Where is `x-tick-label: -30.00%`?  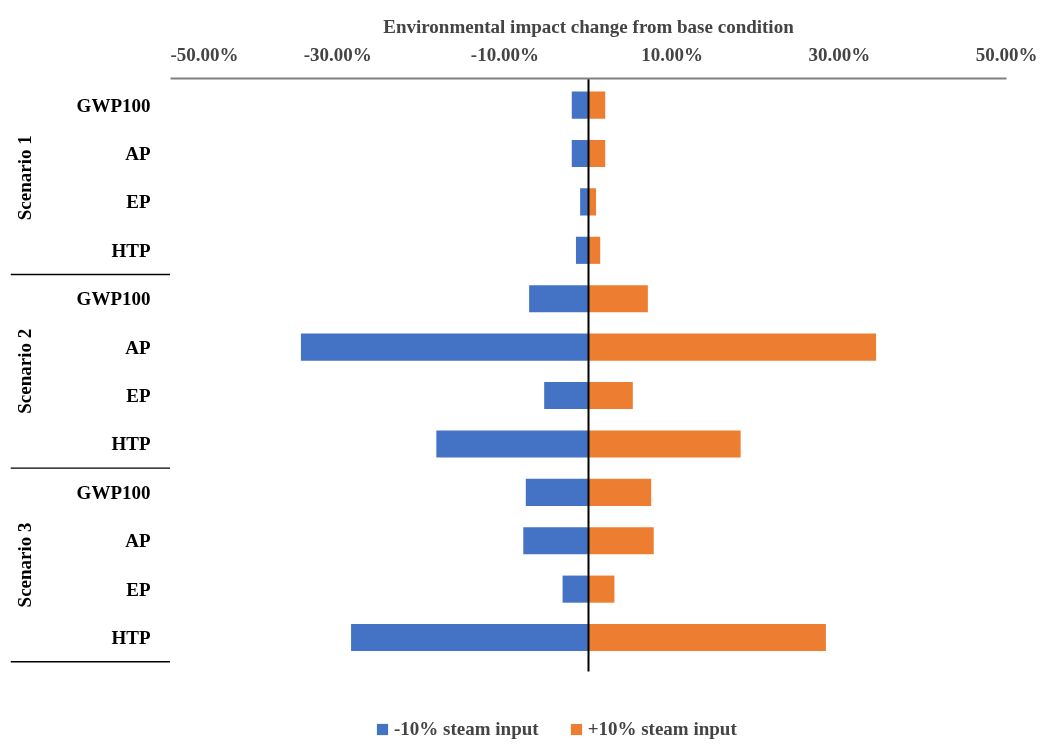 x-tick-label: -30.00% is located at coordinates (337, 54).